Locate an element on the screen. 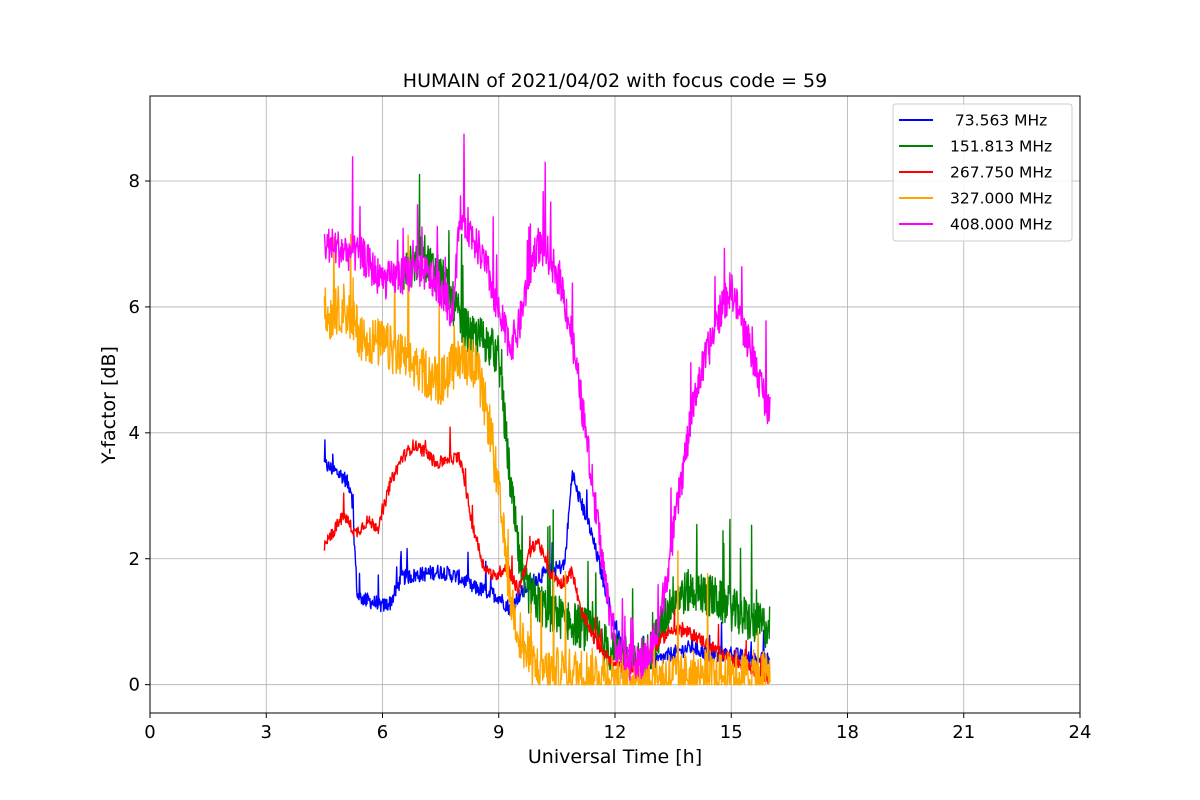  y-axis-label: Y-factor [dB] is located at coordinates (109, 405).